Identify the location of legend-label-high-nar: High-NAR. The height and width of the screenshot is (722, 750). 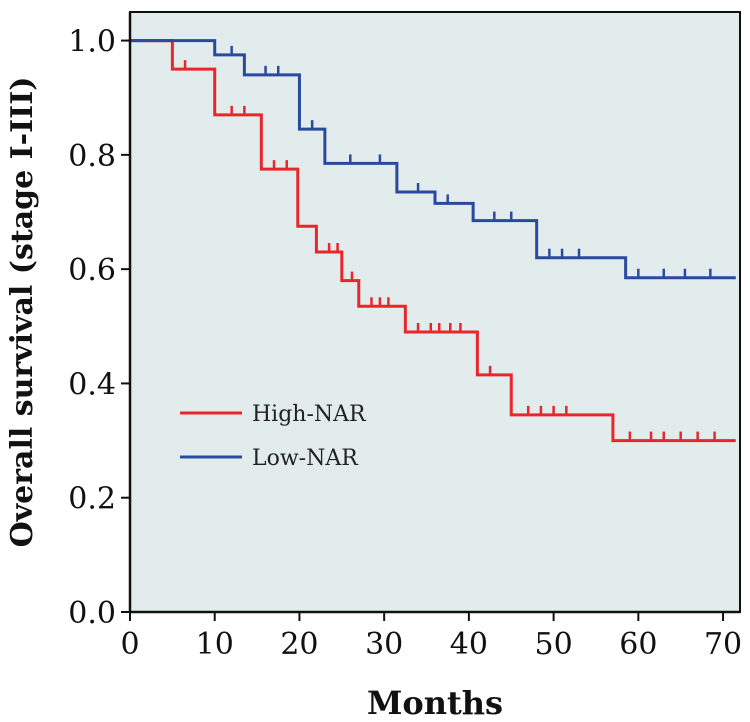
(309, 414).